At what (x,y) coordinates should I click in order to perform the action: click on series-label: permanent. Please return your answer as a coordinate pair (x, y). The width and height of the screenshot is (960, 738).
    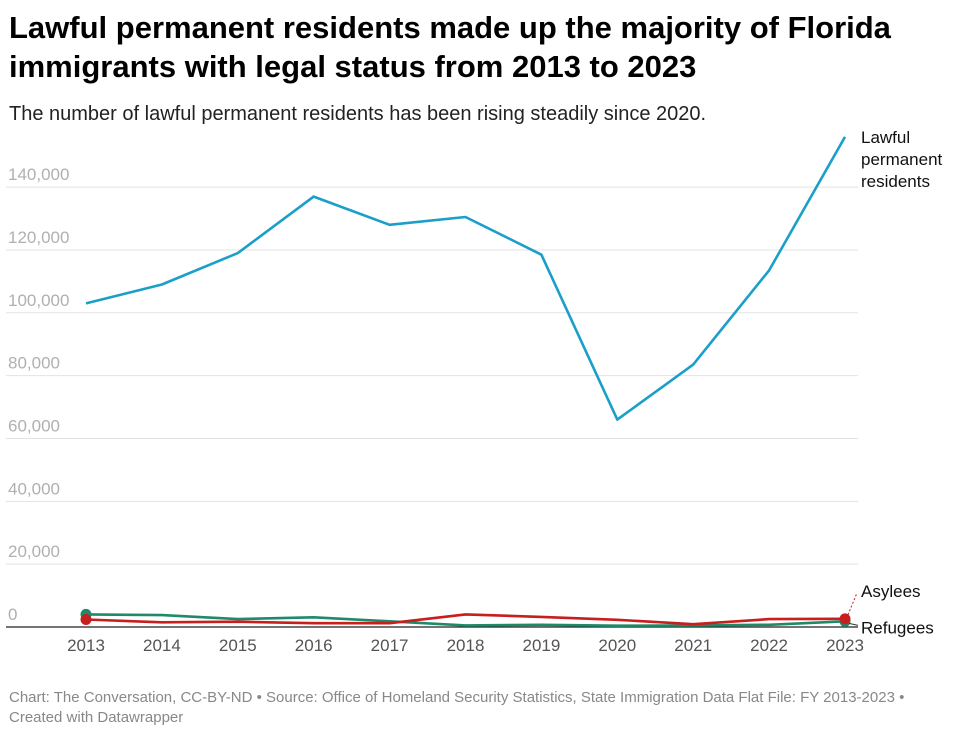
    Looking at the image, I should click on (902, 159).